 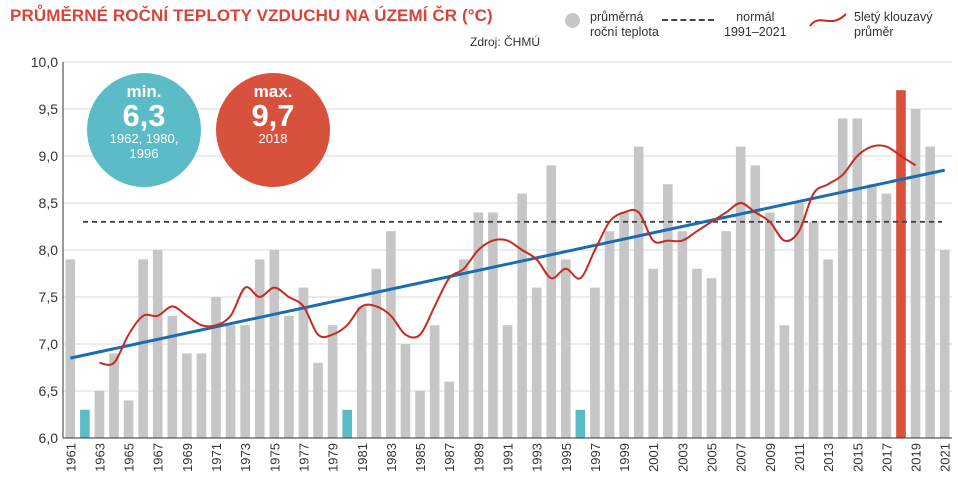 What do you see at coordinates (391, 457) in the screenshot?
I see `x-tick-label: 1983` at bounding box center [391, 457].